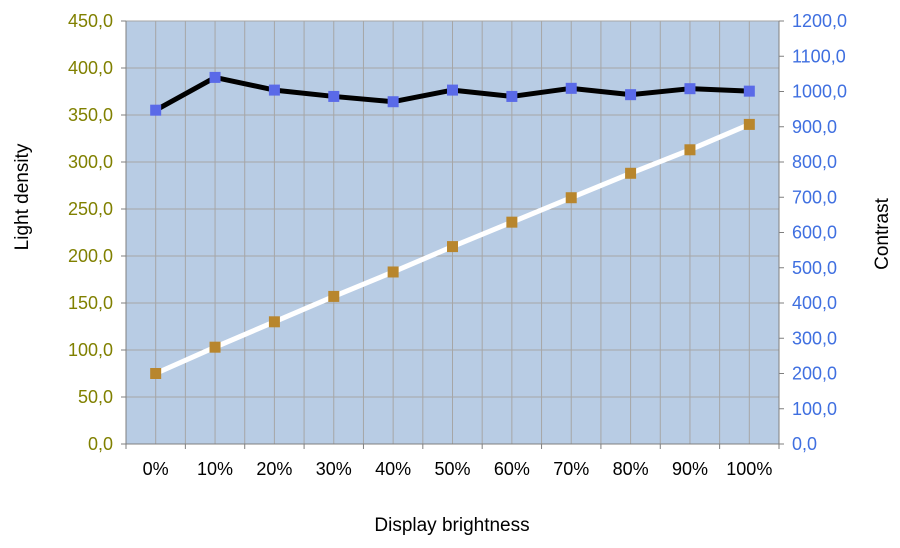  I want to click on y-left-tick-label: 100,0, so click(90, 350).